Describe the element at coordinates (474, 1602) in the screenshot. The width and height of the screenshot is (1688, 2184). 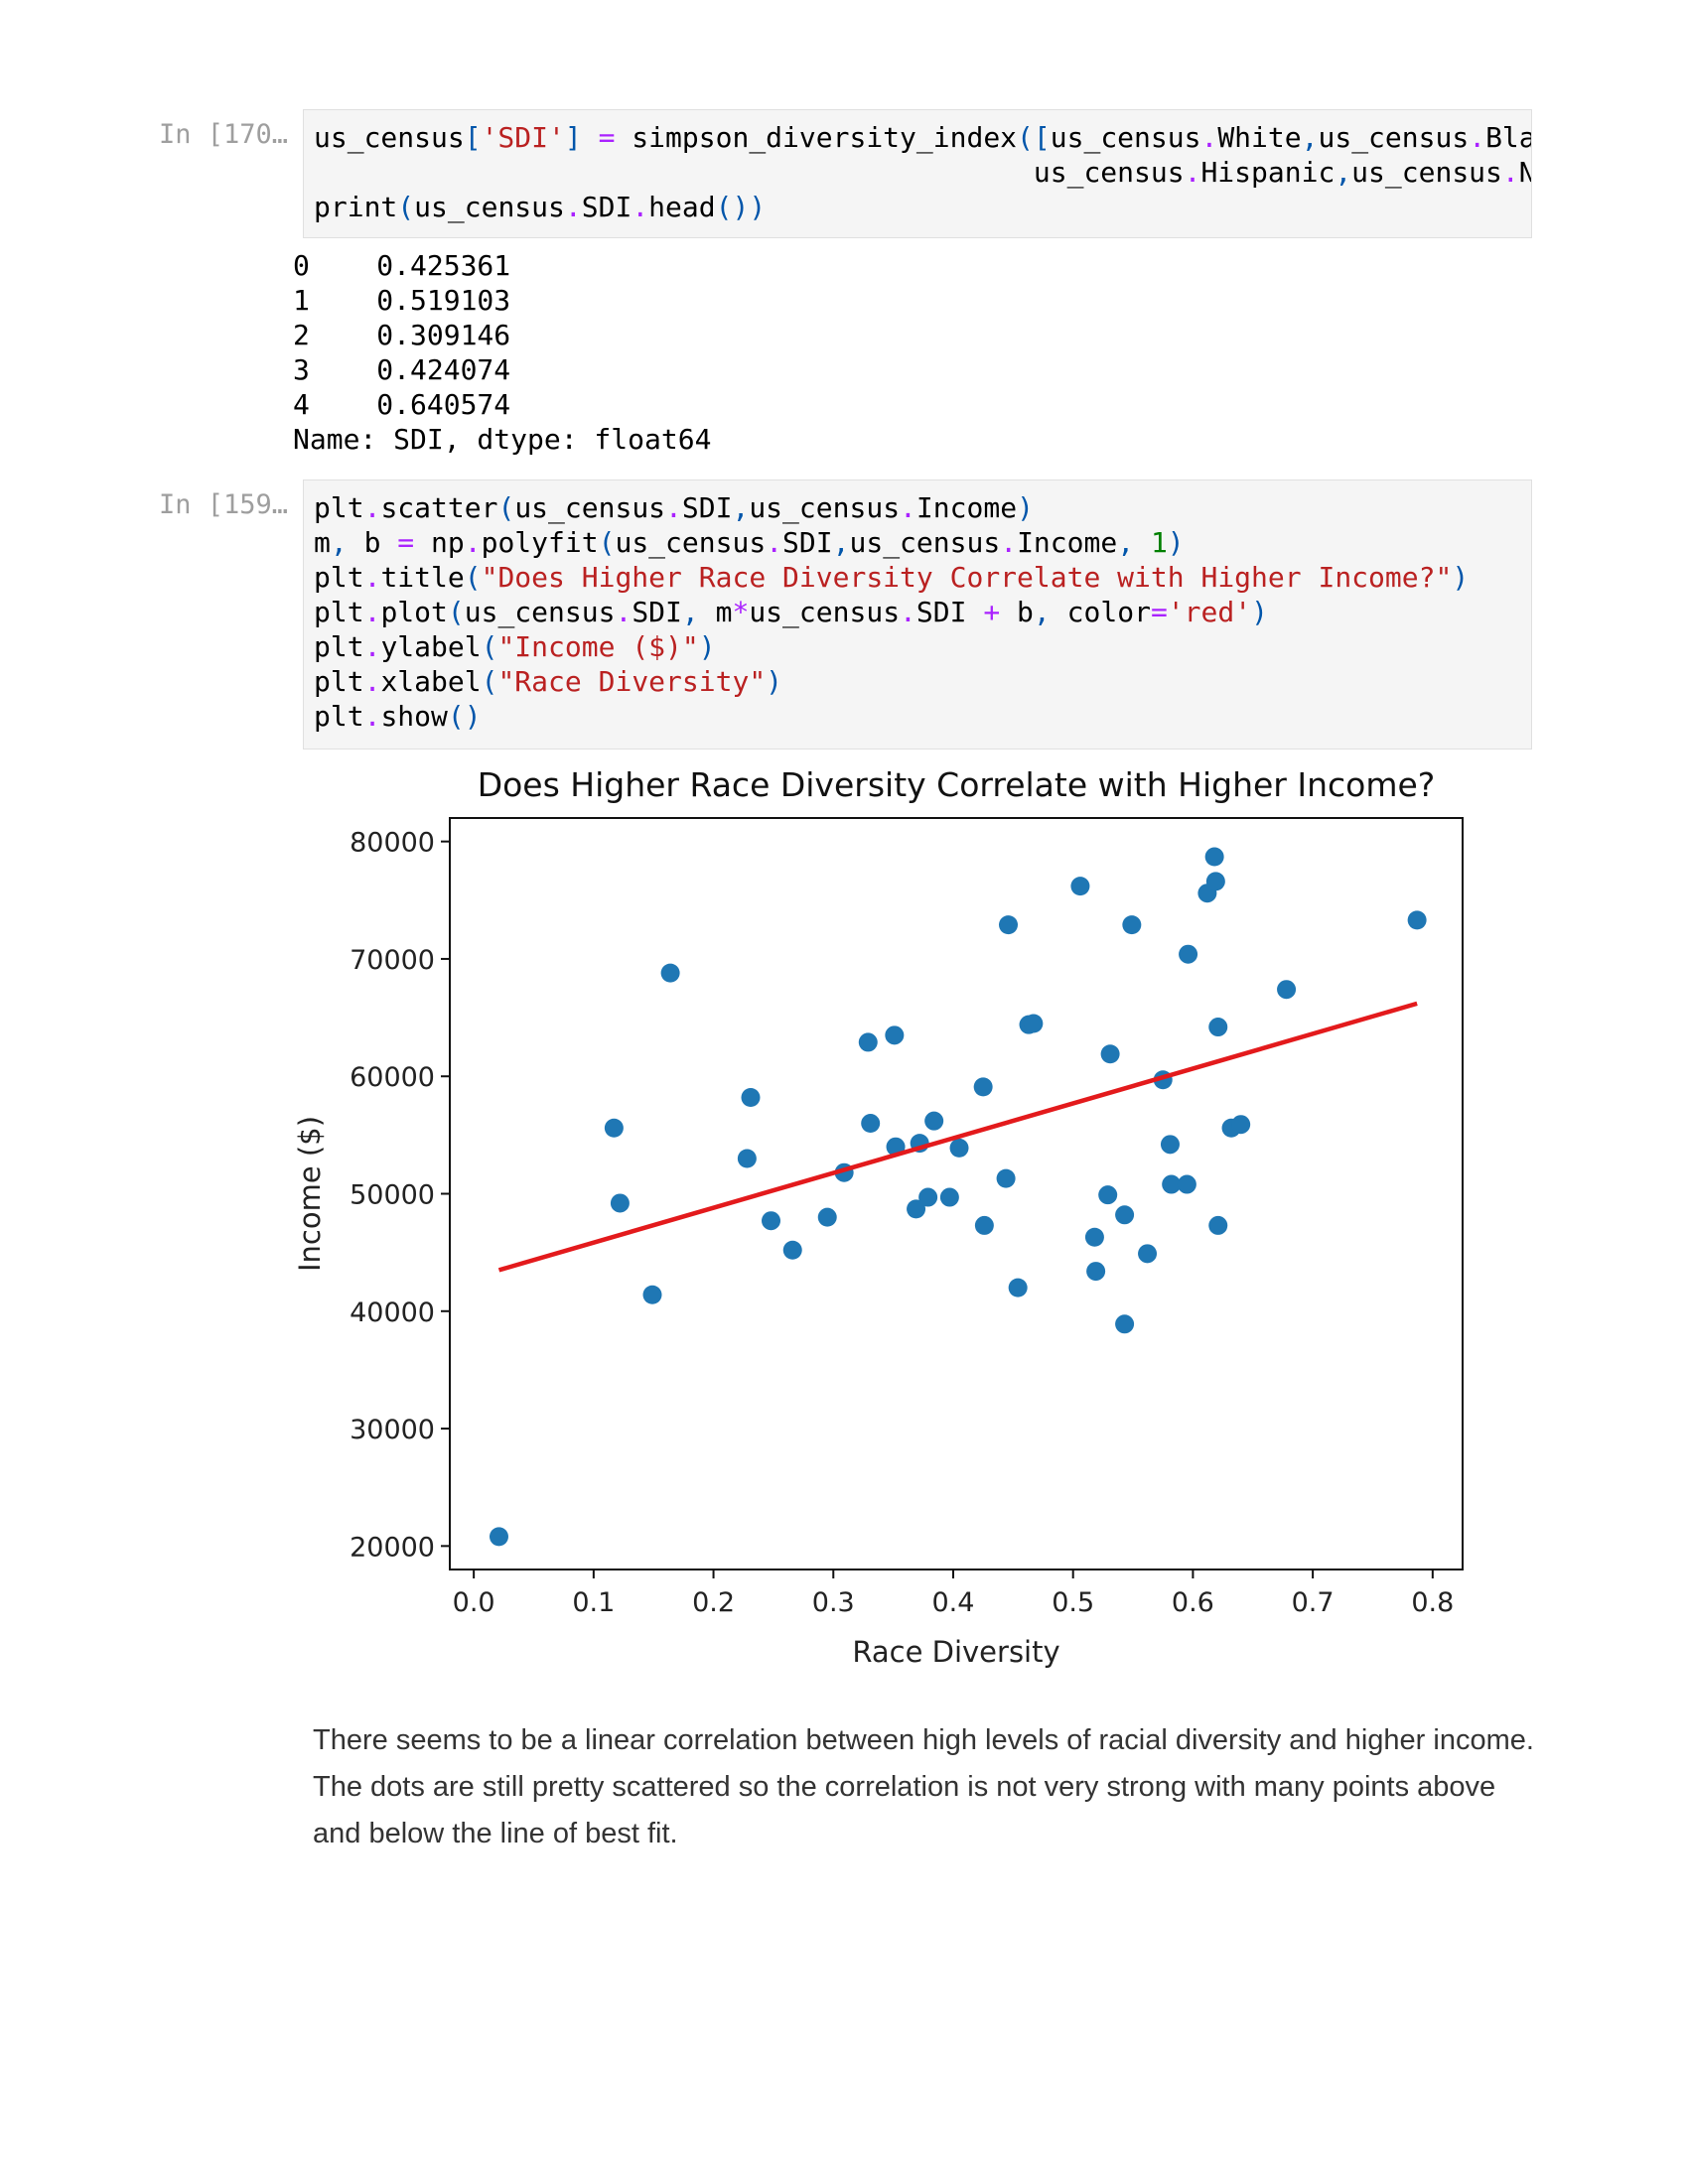
I see `x-tick-label: 0.0` at that location.